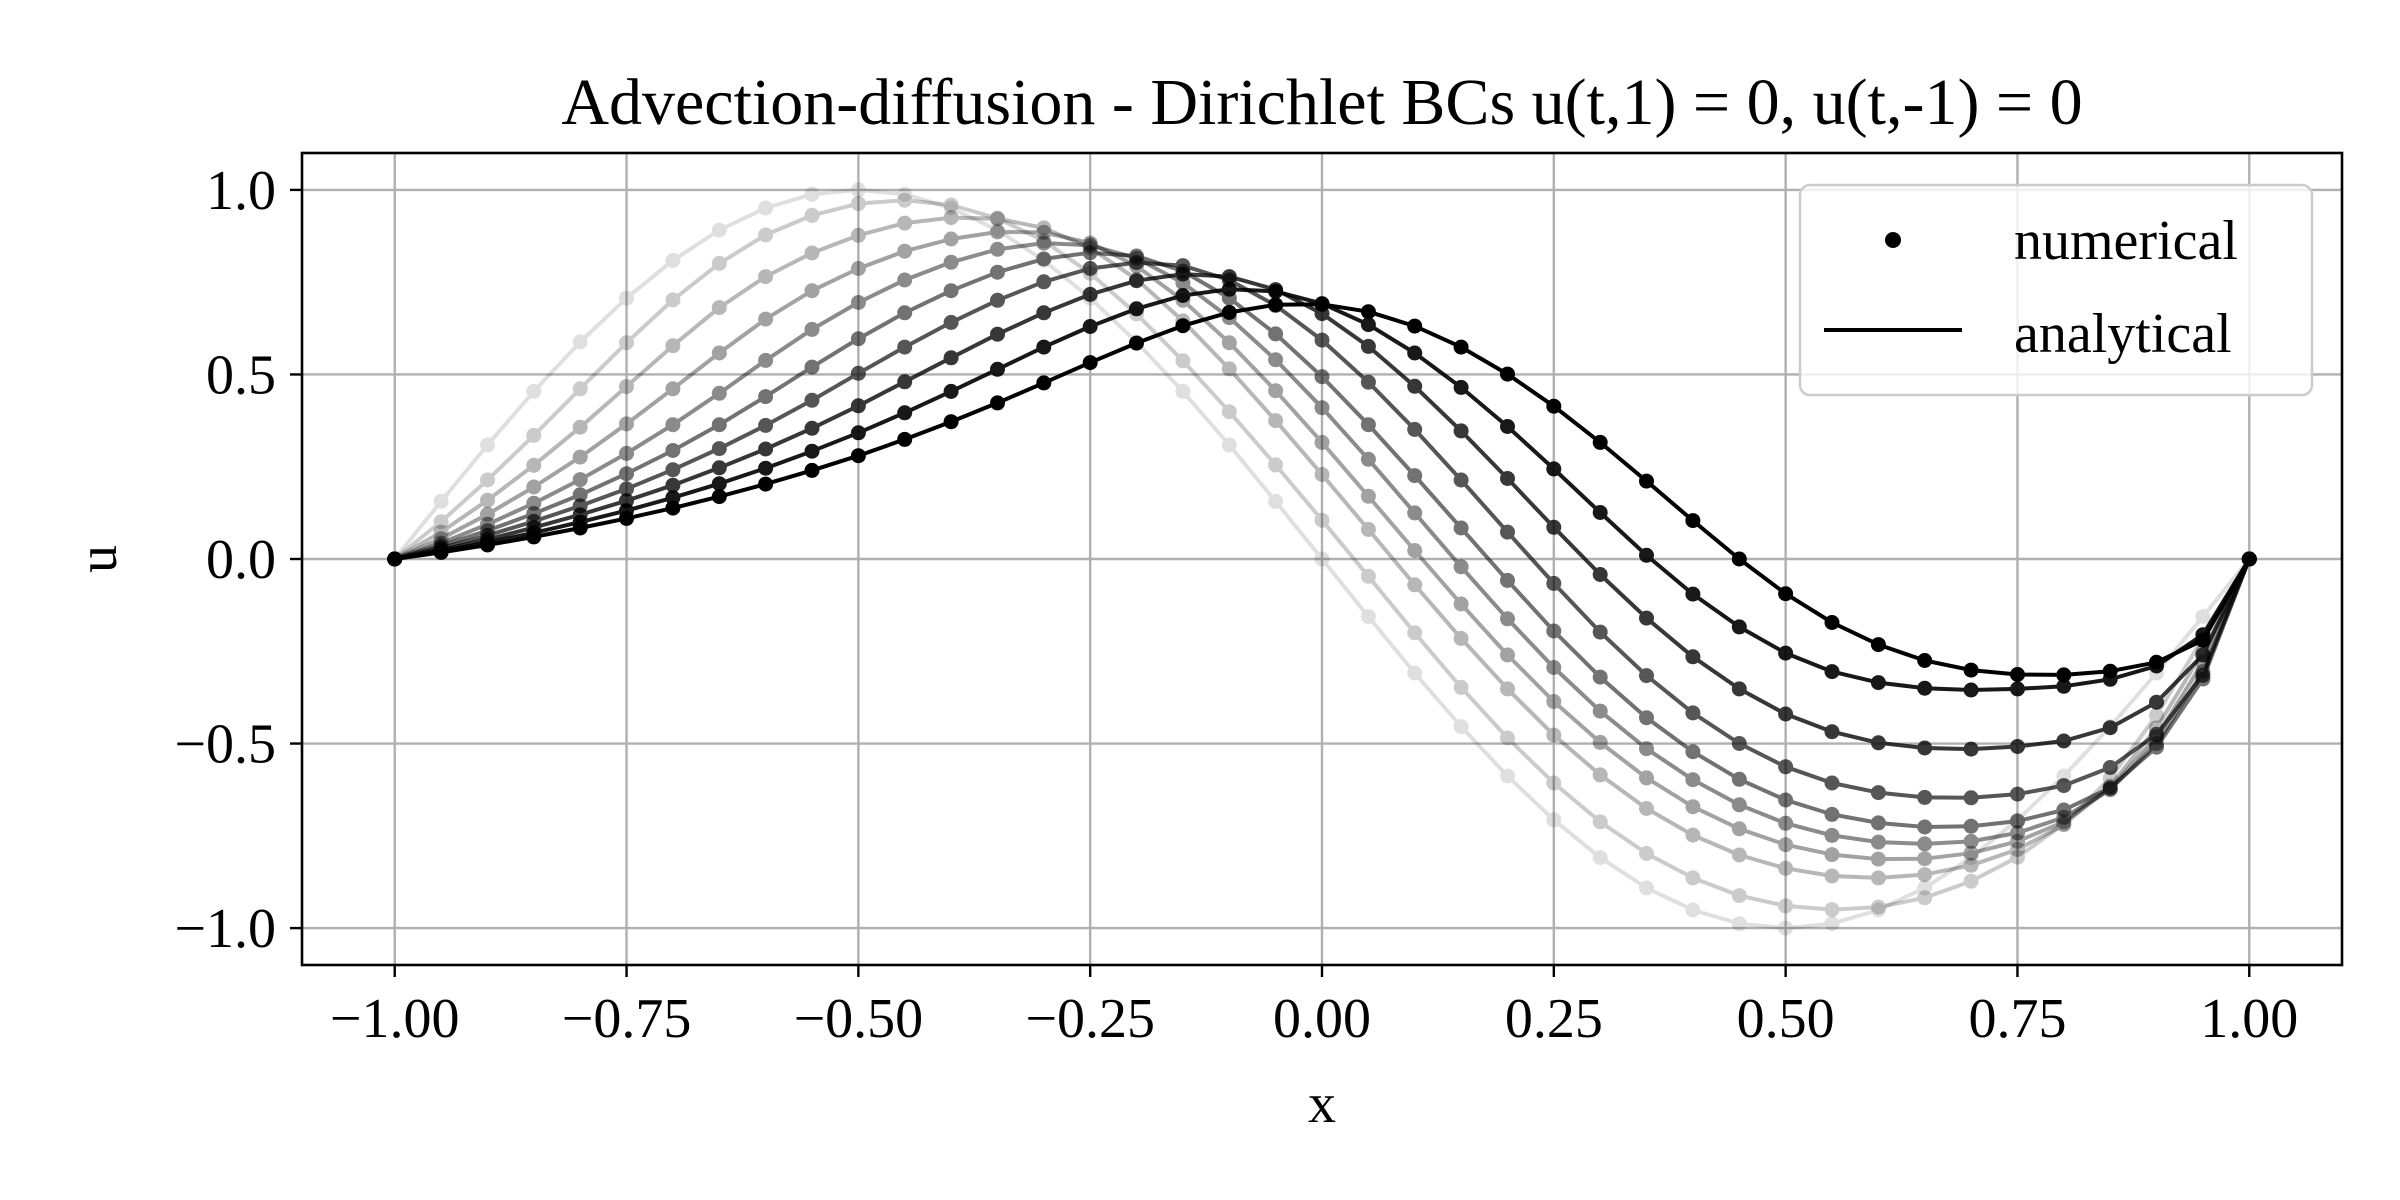  I want to click on x-tick-label: −0.50, so click(859, 1019).